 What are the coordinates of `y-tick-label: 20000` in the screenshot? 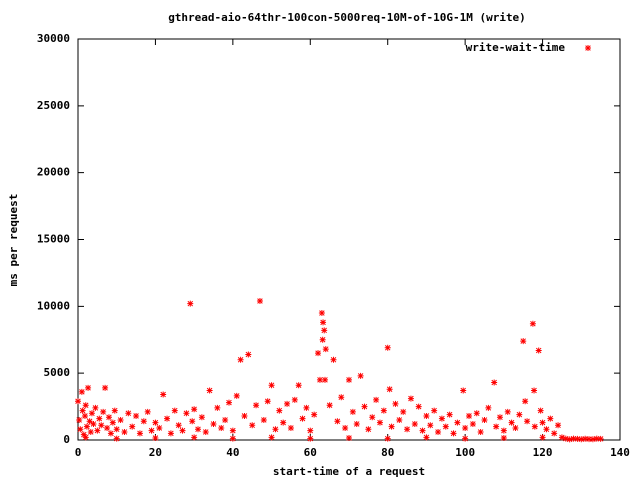 It's located at (53, 172).